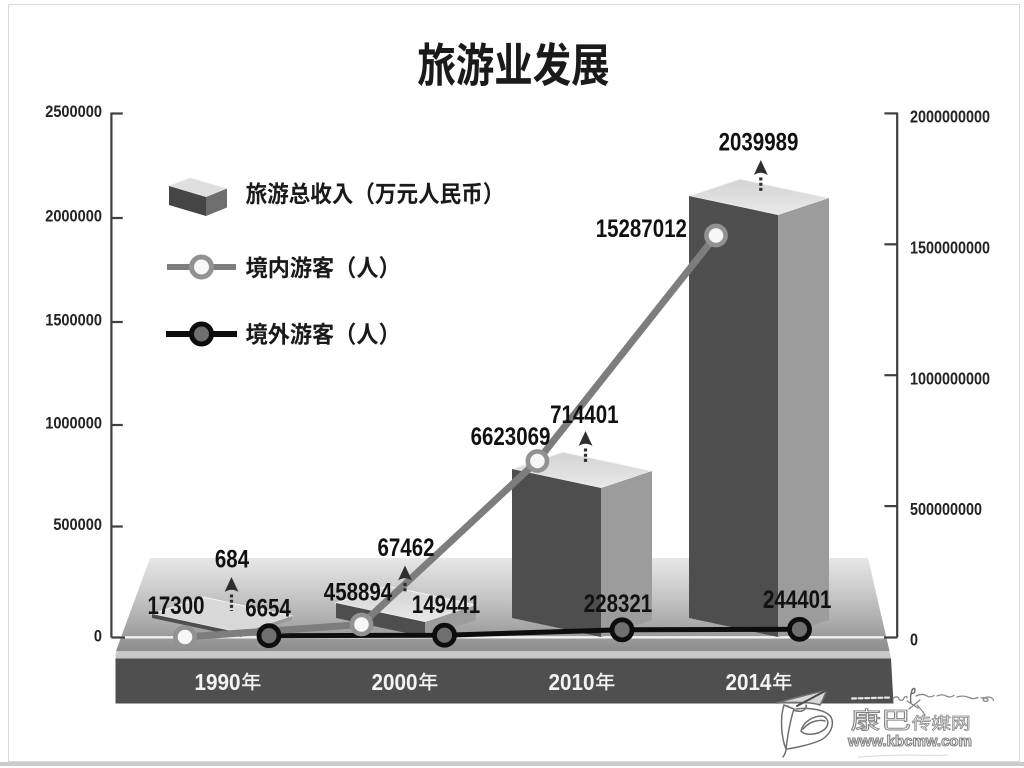 Image resolution: width=1024 pixels, height=768 pixels. What do you see at coordinates (909, 741) in the screenshot?
I see `svg-text: www.kbcmw.com` at bounding box center [909, 741].